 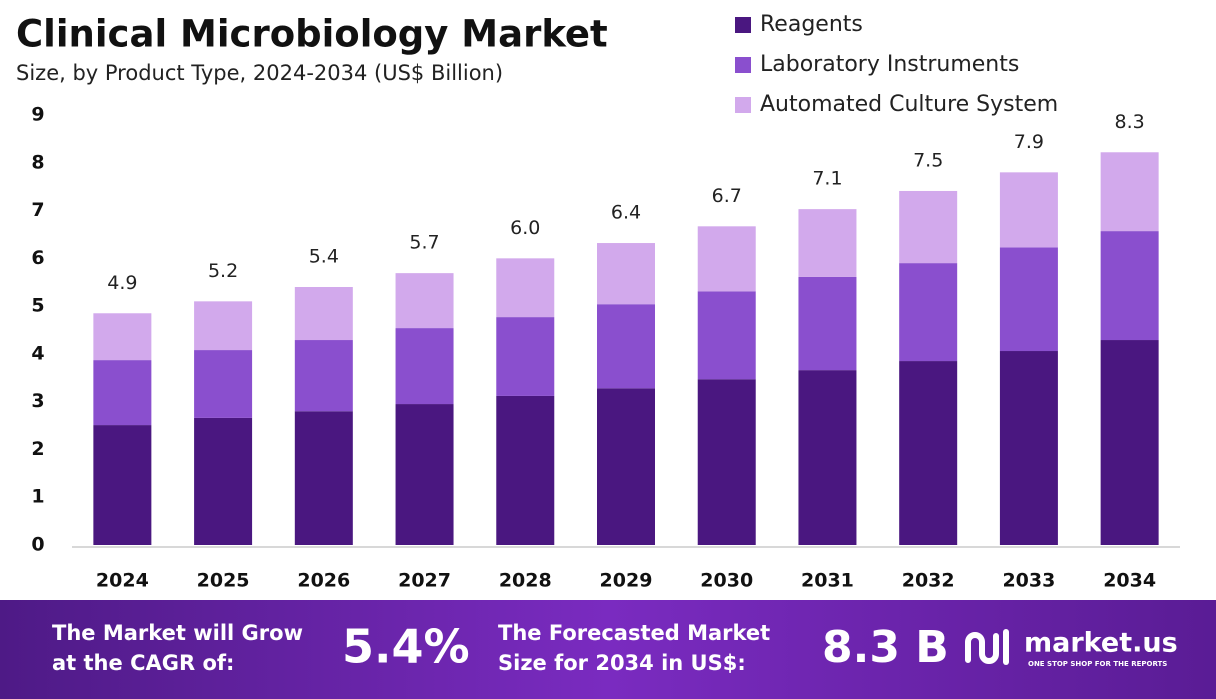 What do you see at coordinates (727, 196) in the screenshot?
I see `total-label: 6.7` at bounding box center [727, 196].